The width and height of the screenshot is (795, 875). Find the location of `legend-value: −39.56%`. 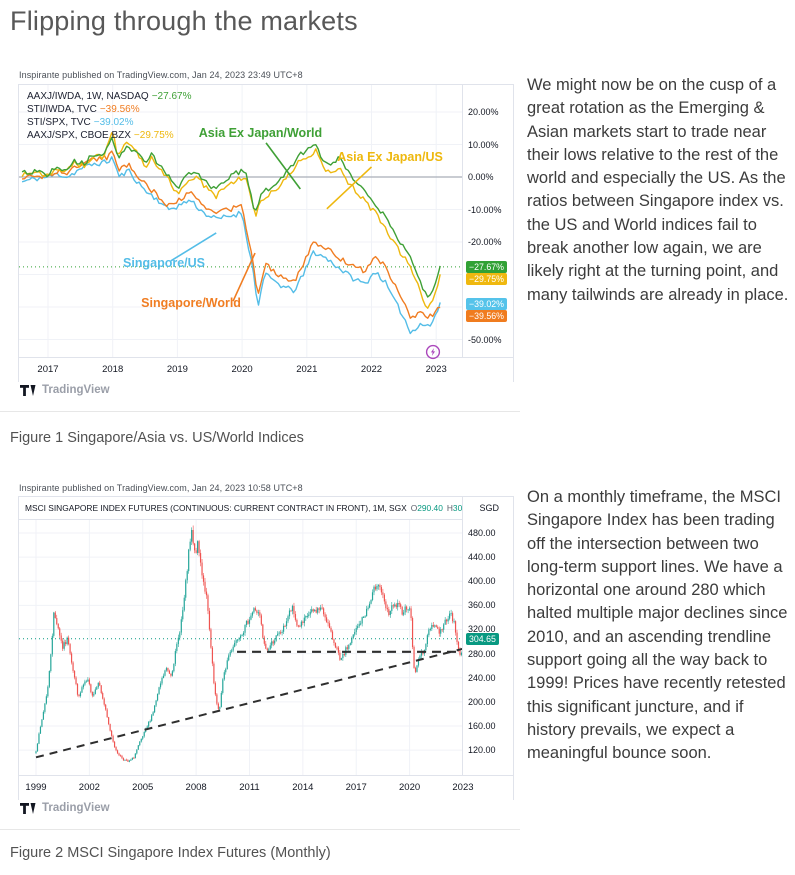

legend-value: −39.56% is located at coordinates (119, 109).